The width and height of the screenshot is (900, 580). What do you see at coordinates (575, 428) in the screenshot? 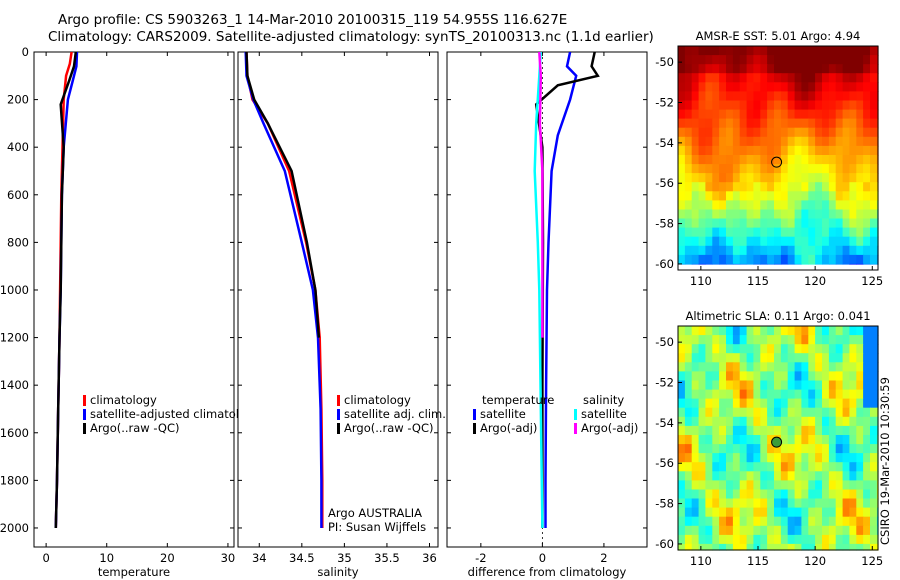
I see `legend-swatch` at bounding box center [575, 428].